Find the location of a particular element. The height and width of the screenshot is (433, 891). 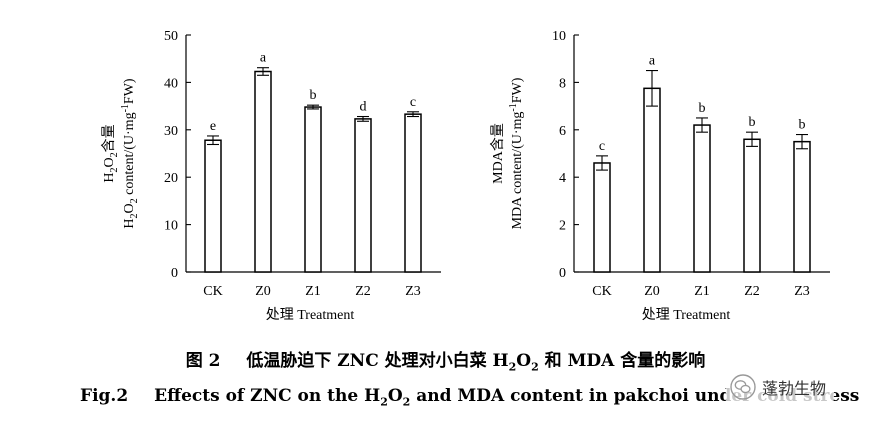

caption-cn-text-a: 低温胁迫下 ZNC 处理对小白菜 H is located at coordinates (377, 361).